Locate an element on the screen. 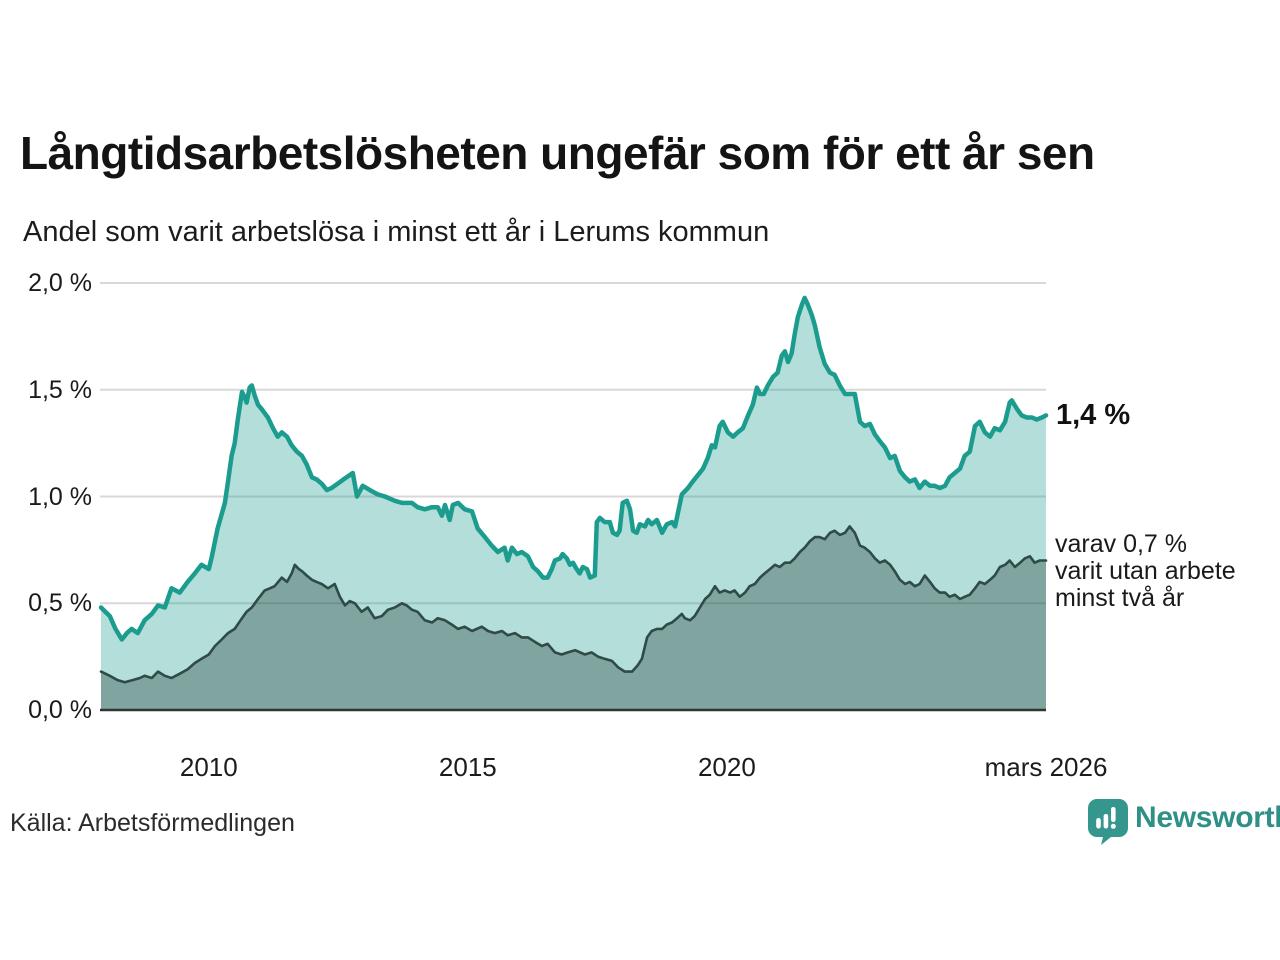 This screenshot has height=960, width=1280. y-tick-label: 0,0 % is located at coordinates (60, 710).